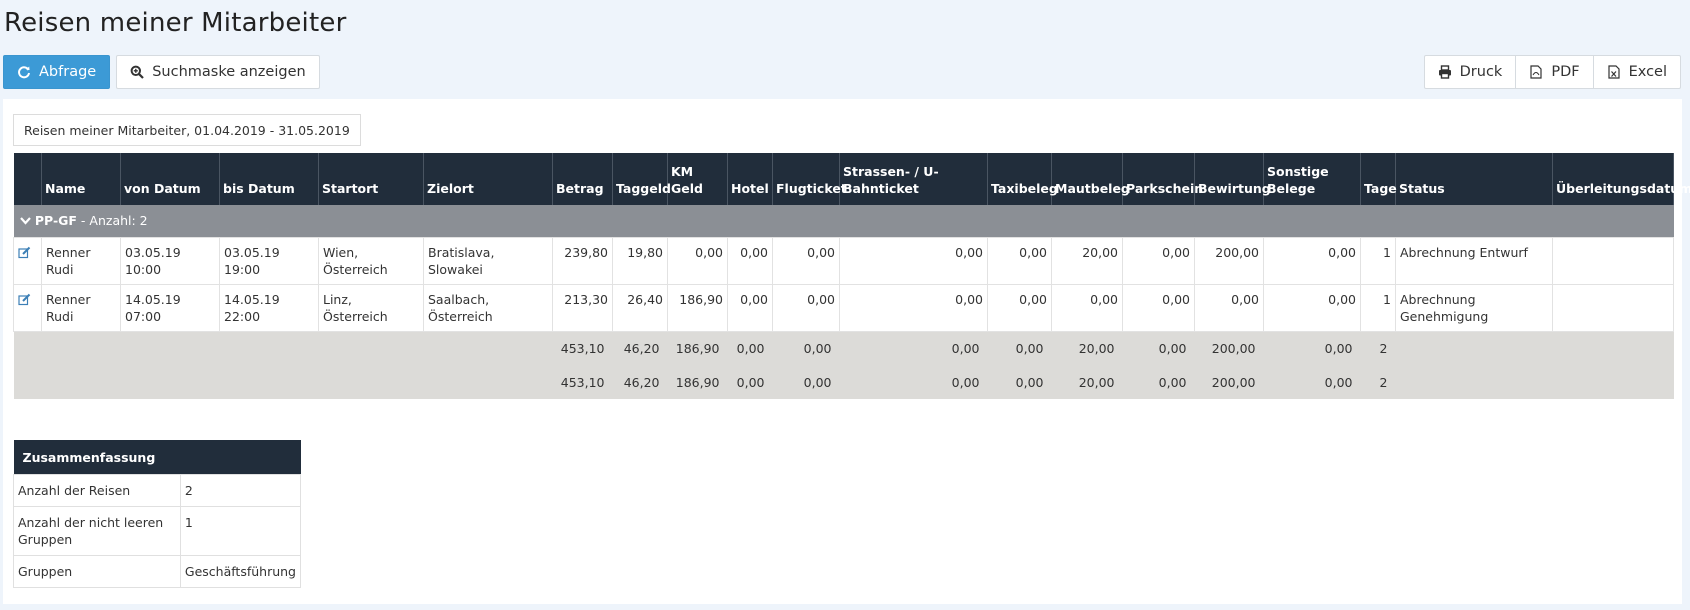 This screenshot has height=610, width=1690. What do you see at coordinates (1312, 348) in the screenshot?
I see `total-other-receipts: 0,00` at bounding box center [1312, 348].